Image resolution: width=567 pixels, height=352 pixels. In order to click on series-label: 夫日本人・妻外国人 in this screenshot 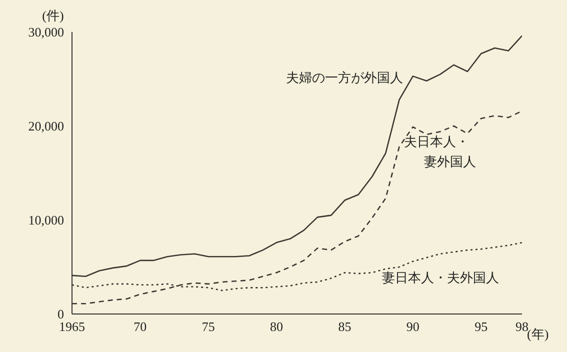, I will do `click(440, 152)`.